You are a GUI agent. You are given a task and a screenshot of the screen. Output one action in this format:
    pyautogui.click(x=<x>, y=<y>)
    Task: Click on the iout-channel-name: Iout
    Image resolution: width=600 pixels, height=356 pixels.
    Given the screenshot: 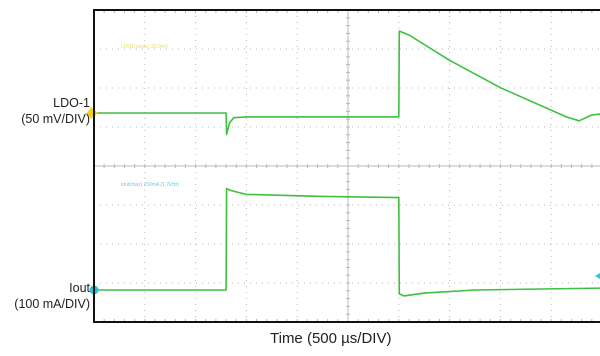 What is the action you would take?
    pyautogui.click(x=79, y=288)
    